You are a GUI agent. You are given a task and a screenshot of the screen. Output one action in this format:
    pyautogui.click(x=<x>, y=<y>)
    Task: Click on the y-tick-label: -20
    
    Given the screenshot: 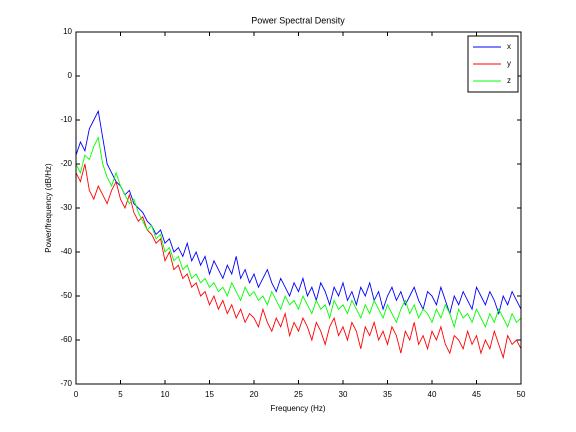 What is the action you would take?
    pyautogui.click(x=66, y=163)
    